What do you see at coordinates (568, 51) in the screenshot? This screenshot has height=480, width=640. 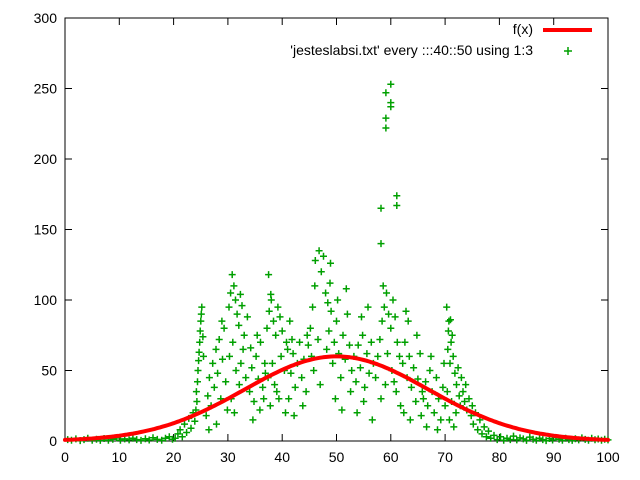 I see `legend-plus-marker-sample` at bounding box center [568, 51].